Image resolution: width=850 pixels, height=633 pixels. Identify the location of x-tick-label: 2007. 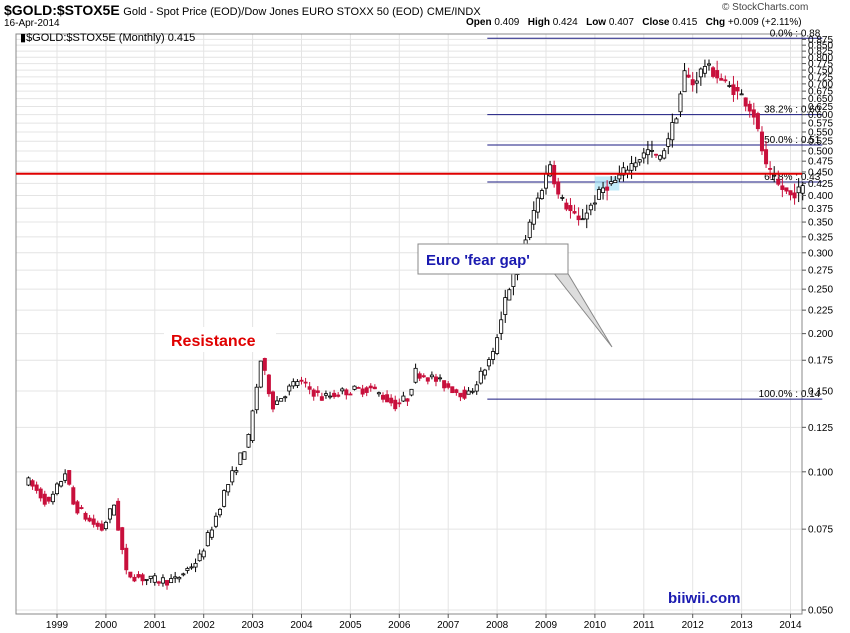
(448, 625).